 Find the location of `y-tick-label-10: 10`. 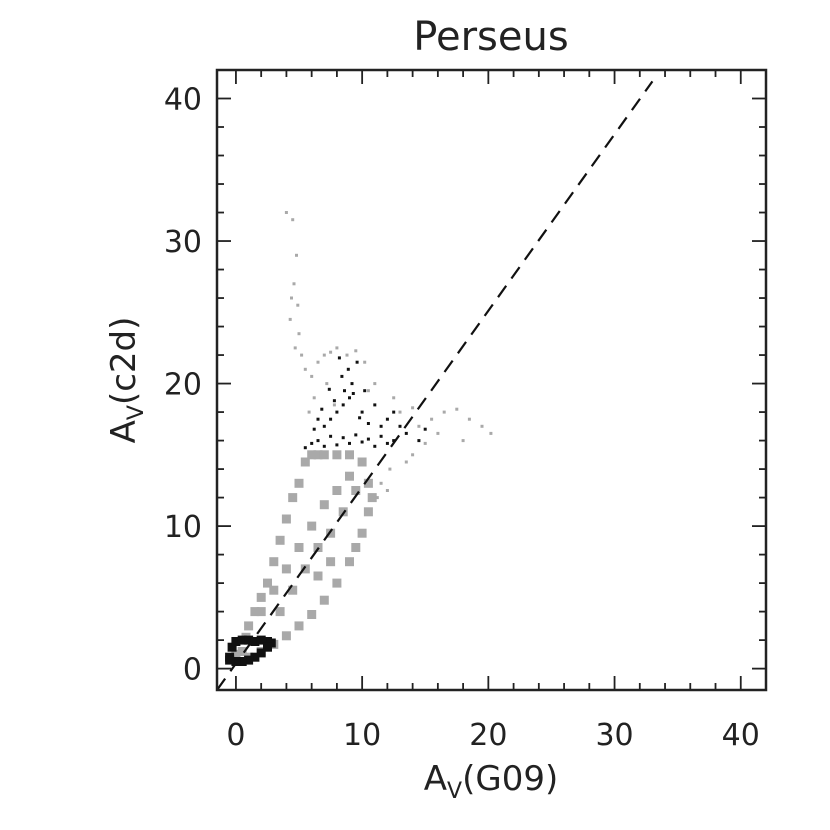

y-tick-label-10: 10 is located at coordinates (183, 527).